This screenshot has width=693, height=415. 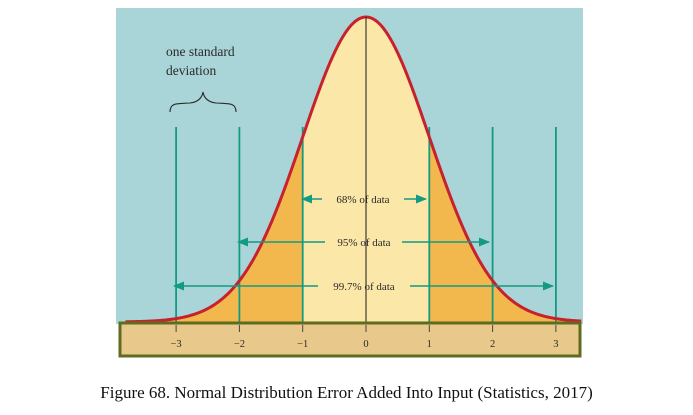 What do you see at coordinates (191, 70) in the screenshot?
I see `sd-label-line2: deviation` at bounding box center [191, 70].